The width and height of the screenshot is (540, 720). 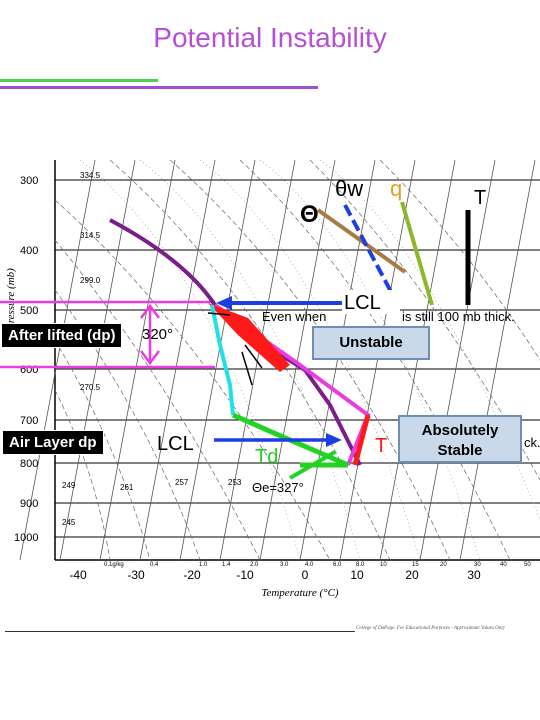 What do you see at coordinates (29, 311) in the screenshot?
I see `pressure-label-500: 500` at bounding box center [29, 311].